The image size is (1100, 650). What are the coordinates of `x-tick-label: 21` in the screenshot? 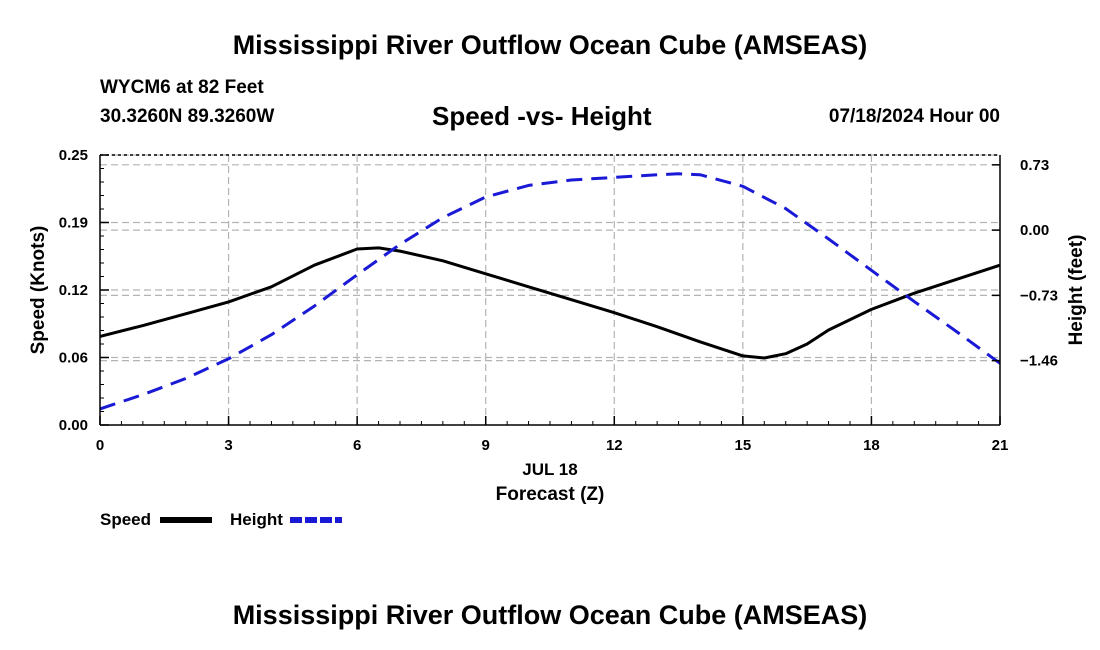 It's located at (1000, 445).